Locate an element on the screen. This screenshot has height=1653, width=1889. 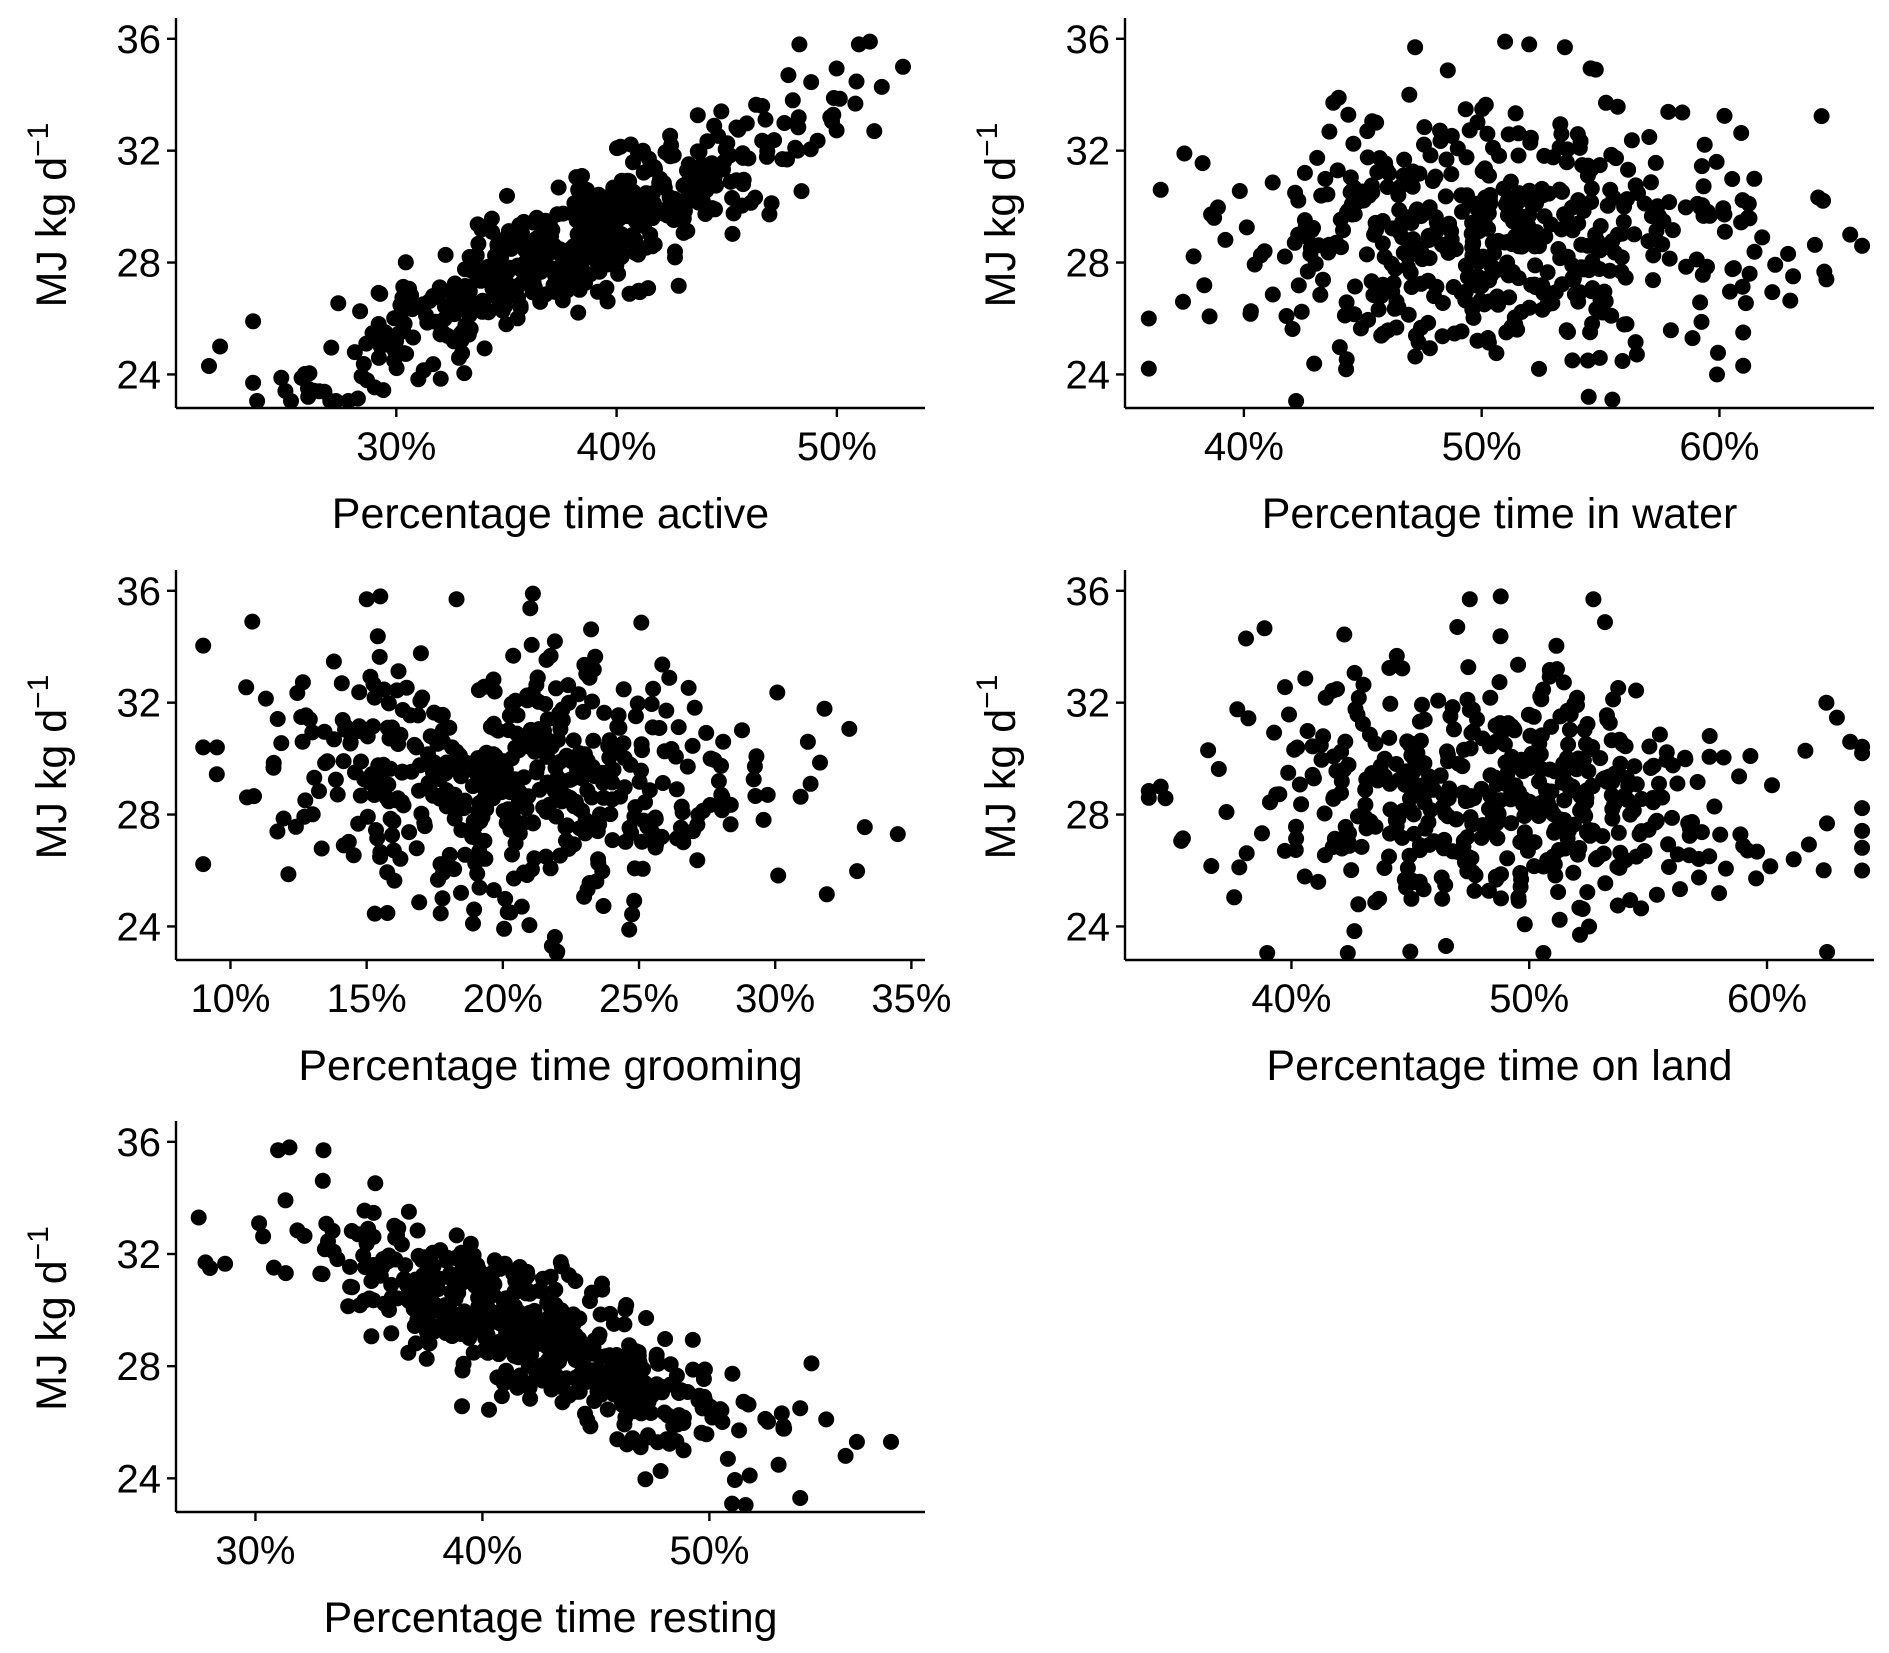
x-tick-label: 20% is located at coordinates (503, 999).